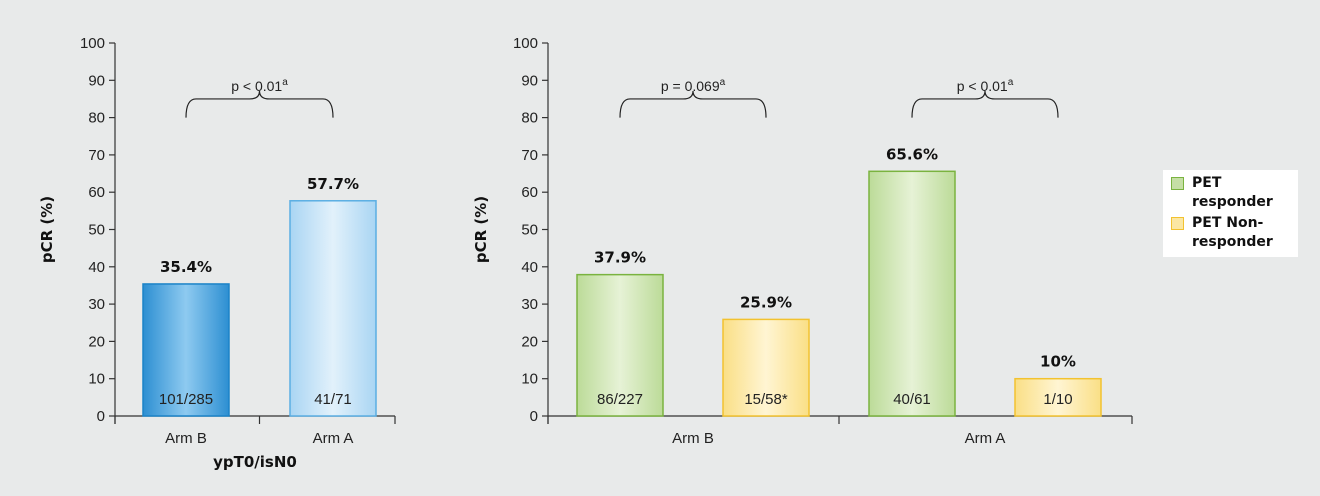  What do you see at coordinates (1177, 223) in the screenshot?
I see `legend-swatch-nonresponder` at bounding box center [1177, 223].